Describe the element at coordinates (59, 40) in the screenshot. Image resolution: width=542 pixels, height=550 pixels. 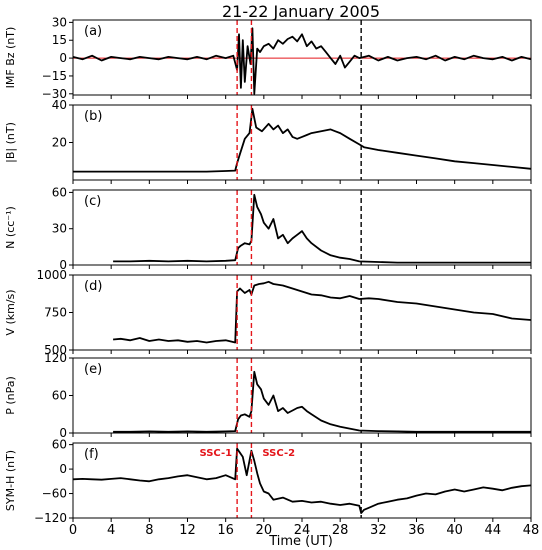
I see `y-tick-label: 15` at that location.